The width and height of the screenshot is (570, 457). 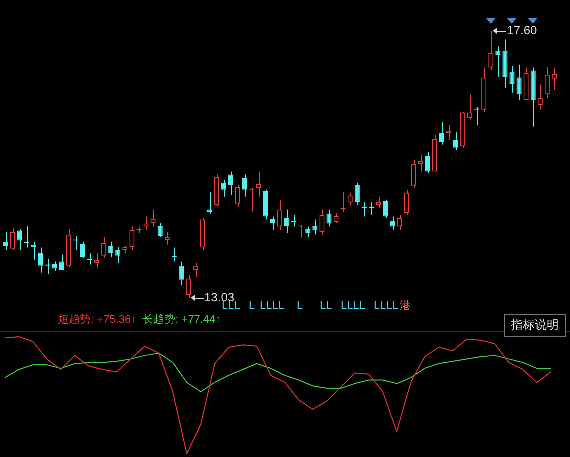 I want to click on text: 指标说明, so click(x=535, y=325).